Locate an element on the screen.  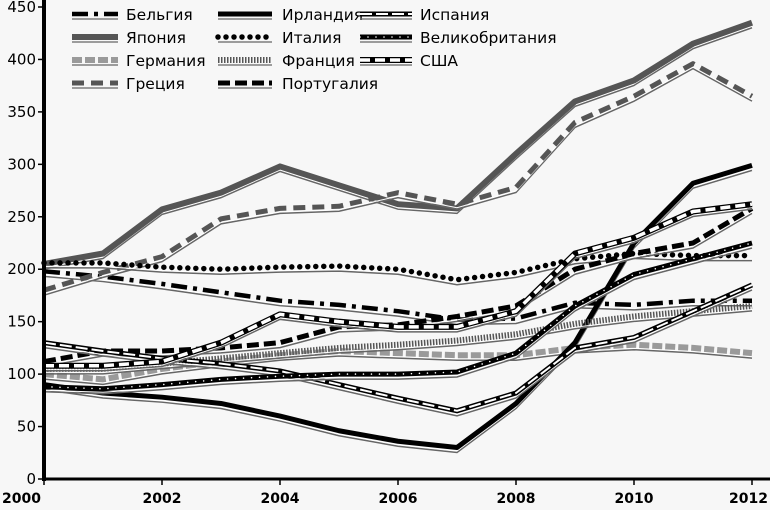
legend-item: Греция is located at coordinates (128, 84).